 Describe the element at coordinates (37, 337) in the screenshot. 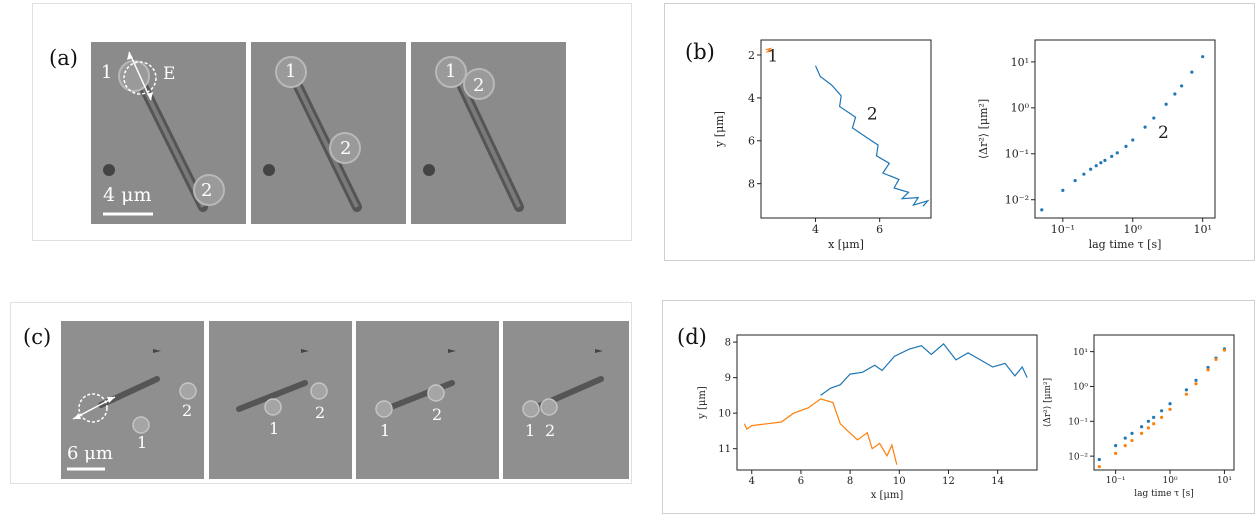

I see `panel-c-label: (c)` at that location.